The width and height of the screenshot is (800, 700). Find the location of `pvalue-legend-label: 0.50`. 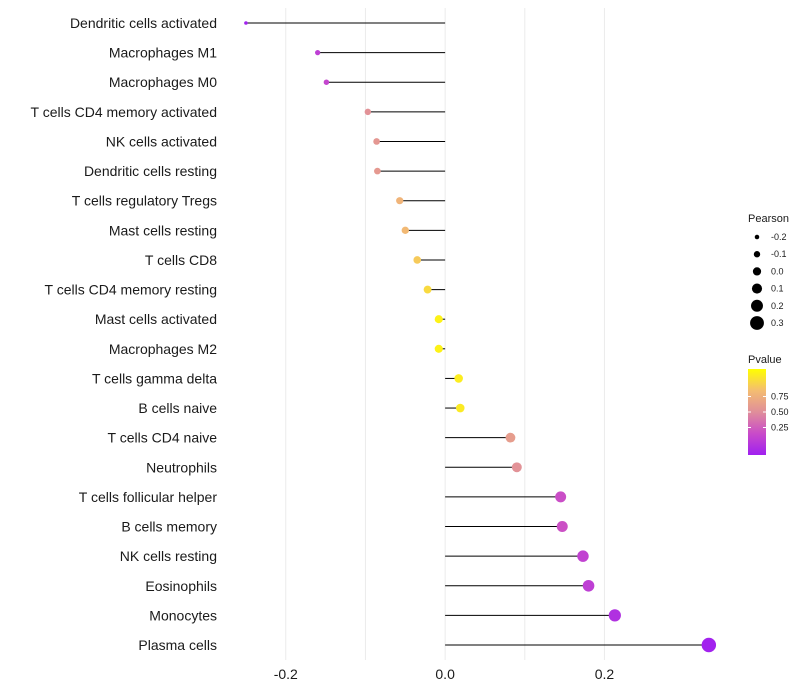

pvalue-legend-label: 0.50 is located at coordinates (780, 412).